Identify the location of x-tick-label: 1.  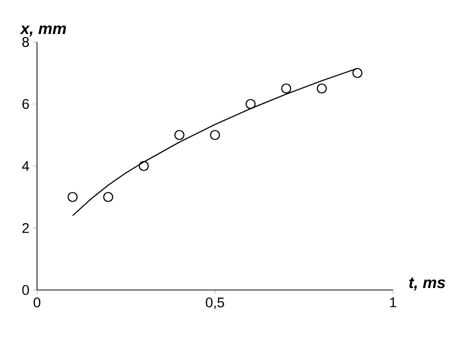
(393, 303).